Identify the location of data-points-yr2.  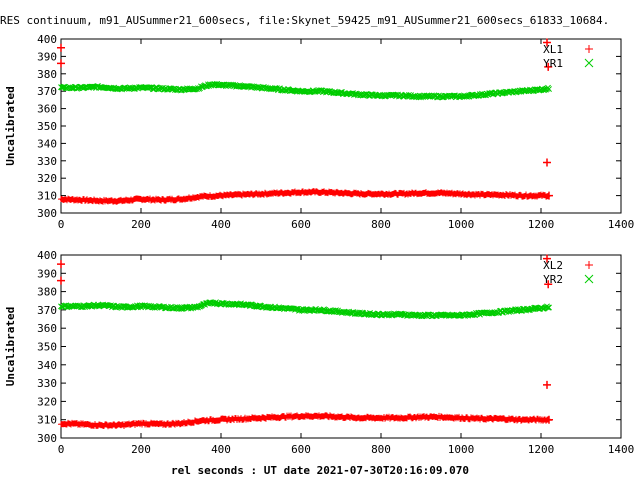
(305, 309).